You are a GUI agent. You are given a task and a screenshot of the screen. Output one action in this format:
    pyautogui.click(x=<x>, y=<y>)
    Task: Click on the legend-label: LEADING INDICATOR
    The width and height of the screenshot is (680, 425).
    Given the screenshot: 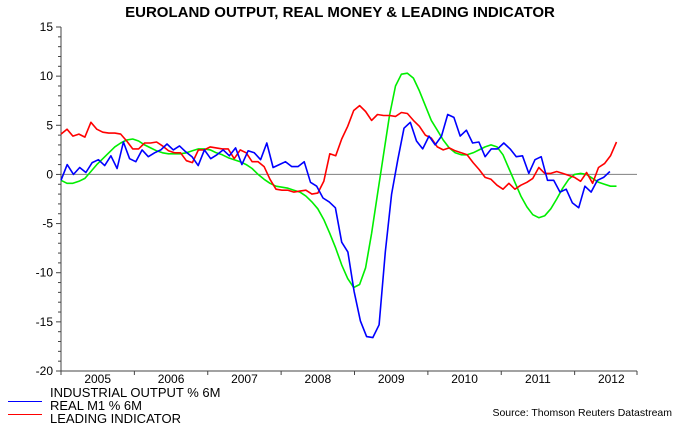 What is the action you would take?
    pyautogui.click(x=115, y=418)
    